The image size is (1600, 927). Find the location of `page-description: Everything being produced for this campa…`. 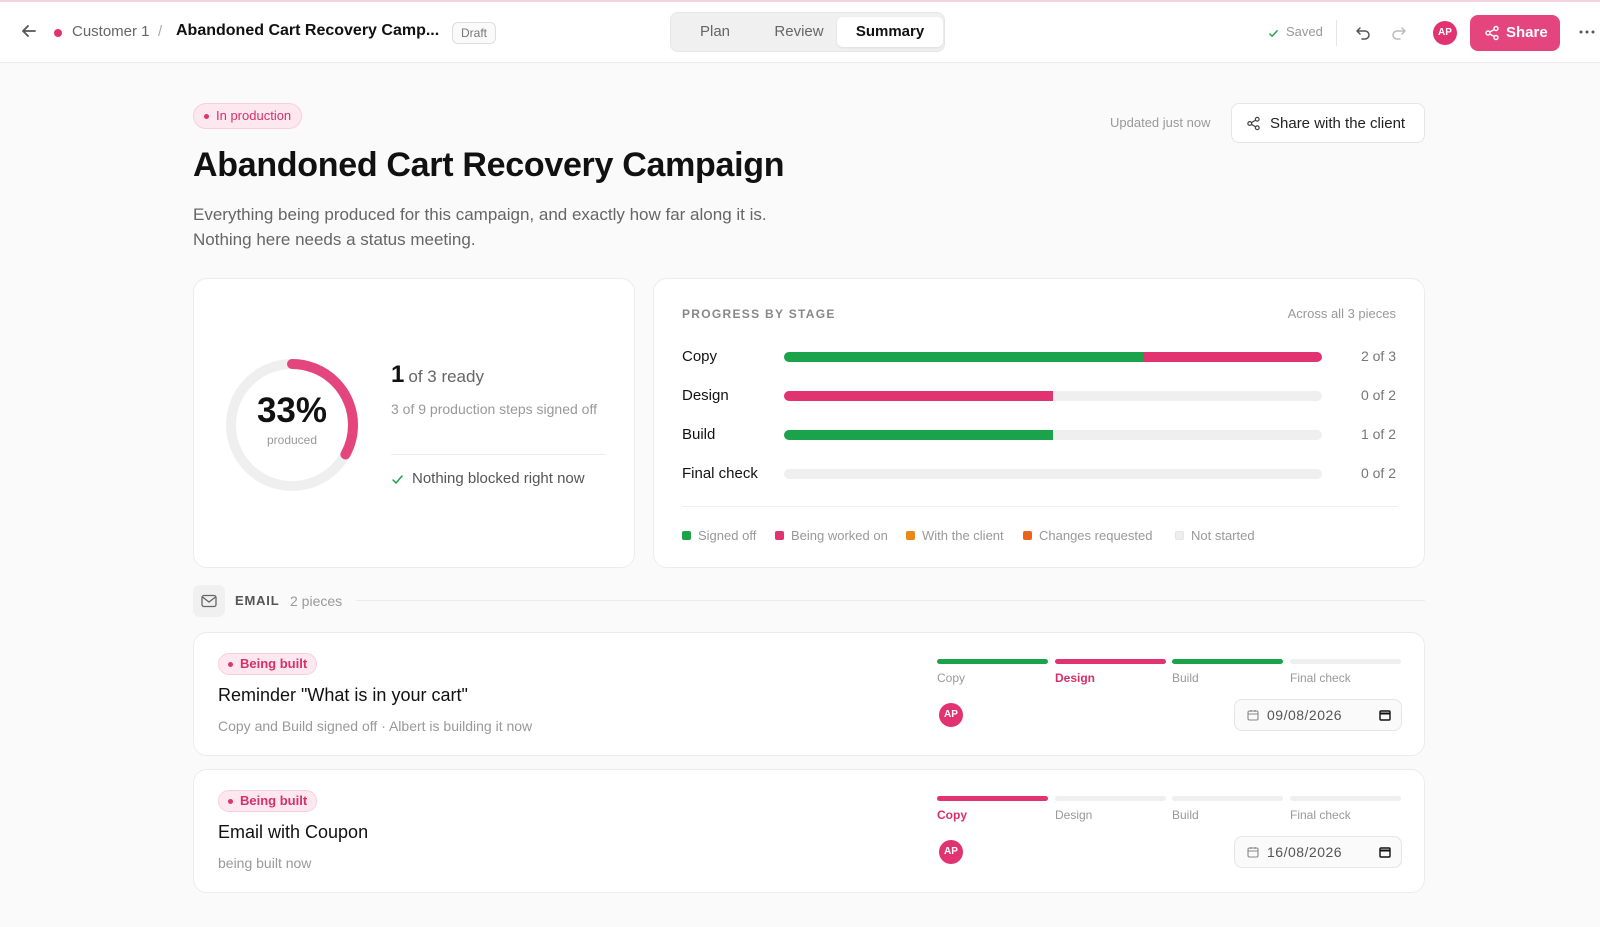

page-description: Everything being produced for this campa… is located at coordinates (513, 227).